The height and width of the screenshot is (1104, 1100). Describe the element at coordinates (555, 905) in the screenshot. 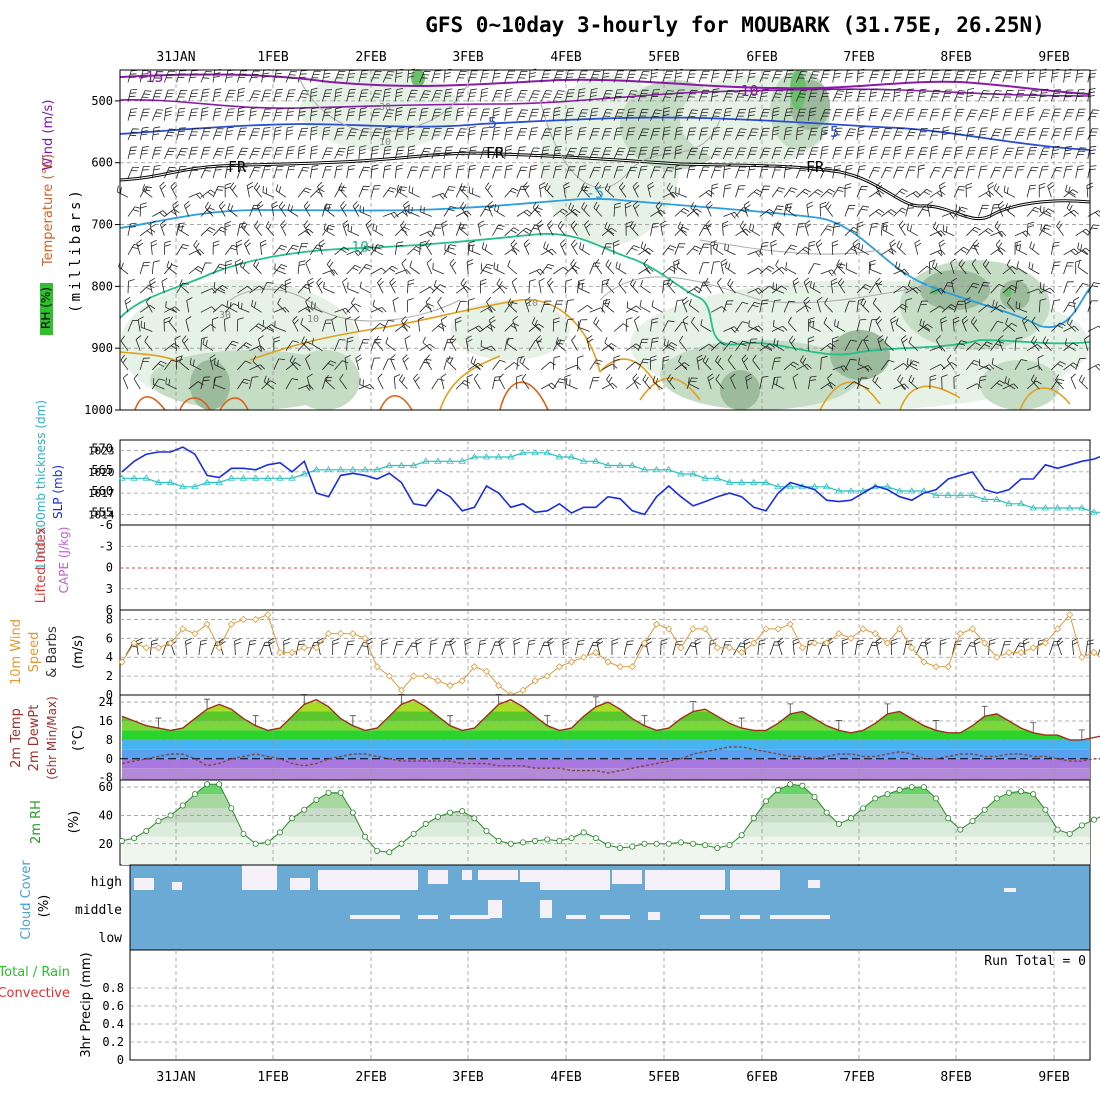

I see `cloud-cover-panel: high middle low Cloud Cover (%)` at that location.